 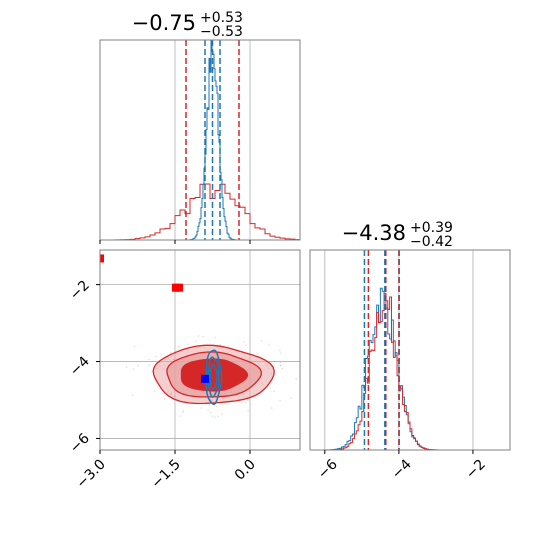 I want to click on hist-param-2-ticks, so click(x=399, y=452).